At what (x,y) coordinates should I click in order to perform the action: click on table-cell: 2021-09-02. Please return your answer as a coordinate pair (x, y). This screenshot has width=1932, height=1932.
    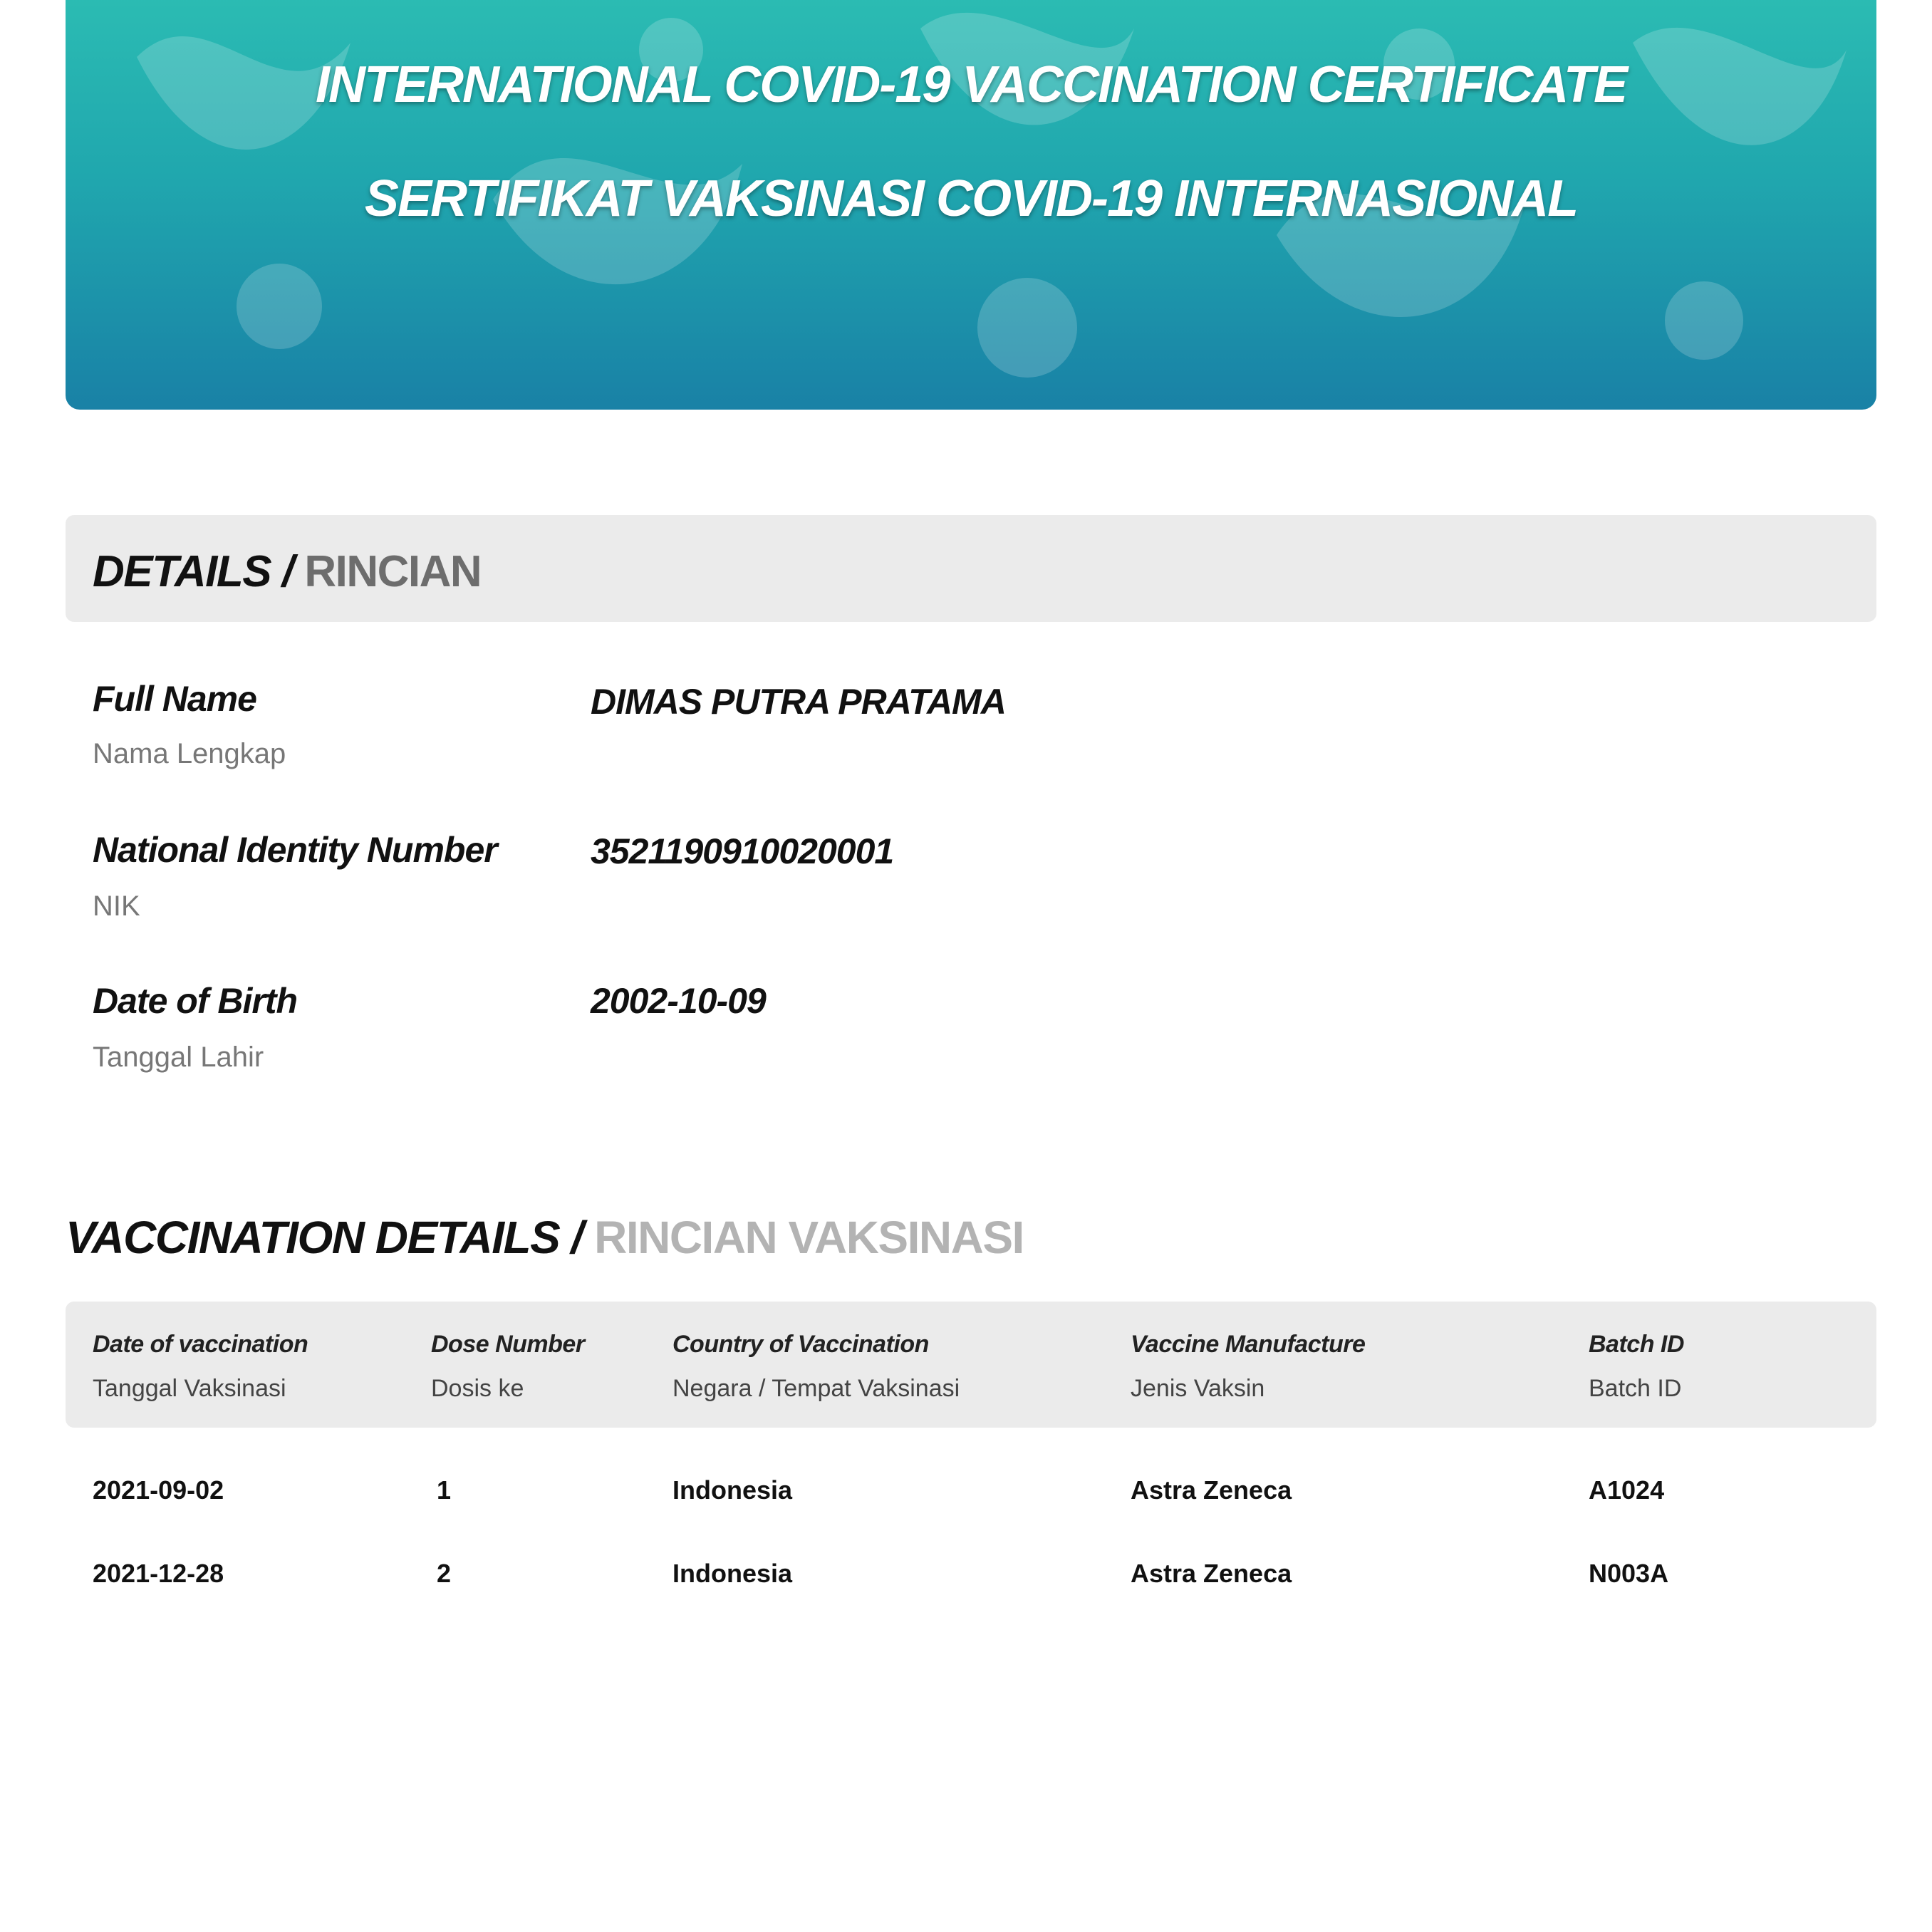
    Looking at the image, I should click on (158, 1490).